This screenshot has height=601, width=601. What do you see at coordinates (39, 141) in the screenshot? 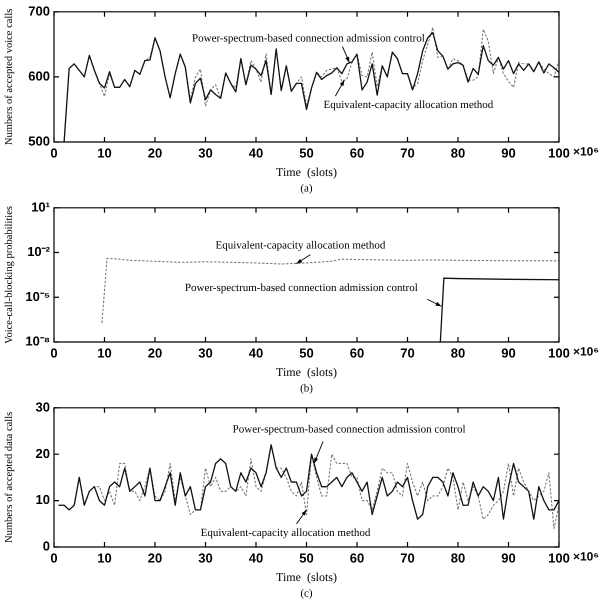
I see `y-tick-label: 500` at bounding box center [39, 141].